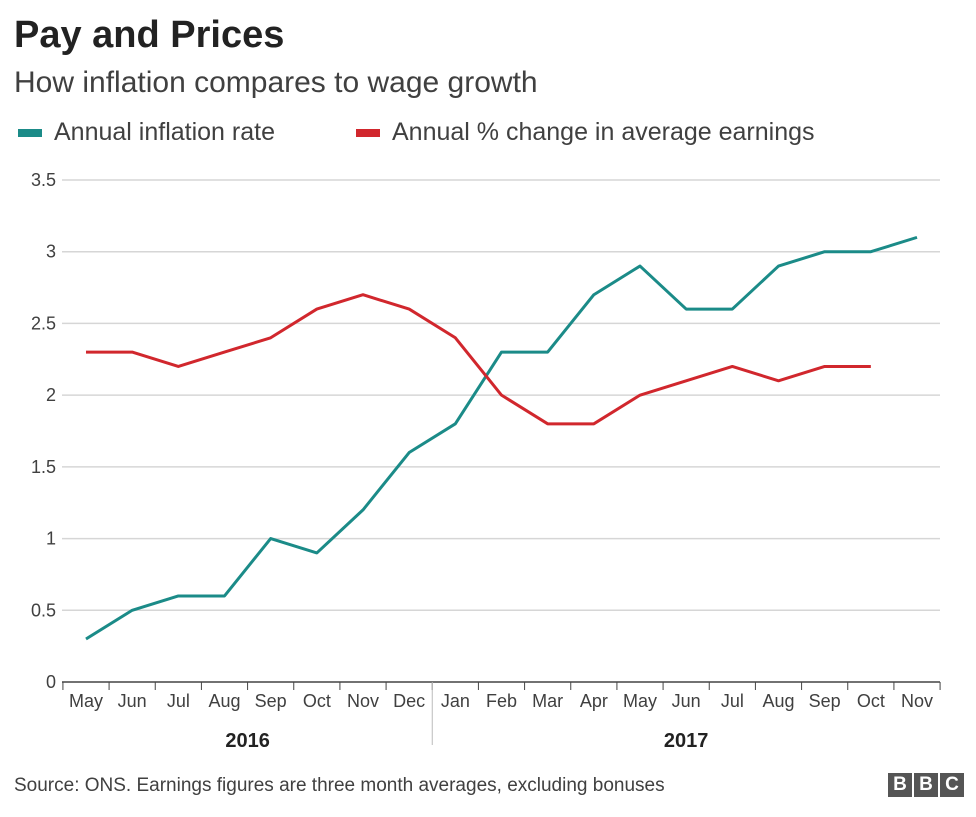 The height and width of the screenshot is (817, 976). Describe the element at coordinates (276, 82) in the screenshot. I see `chart-subtitle: How inflation compares to wage growth` at that location.